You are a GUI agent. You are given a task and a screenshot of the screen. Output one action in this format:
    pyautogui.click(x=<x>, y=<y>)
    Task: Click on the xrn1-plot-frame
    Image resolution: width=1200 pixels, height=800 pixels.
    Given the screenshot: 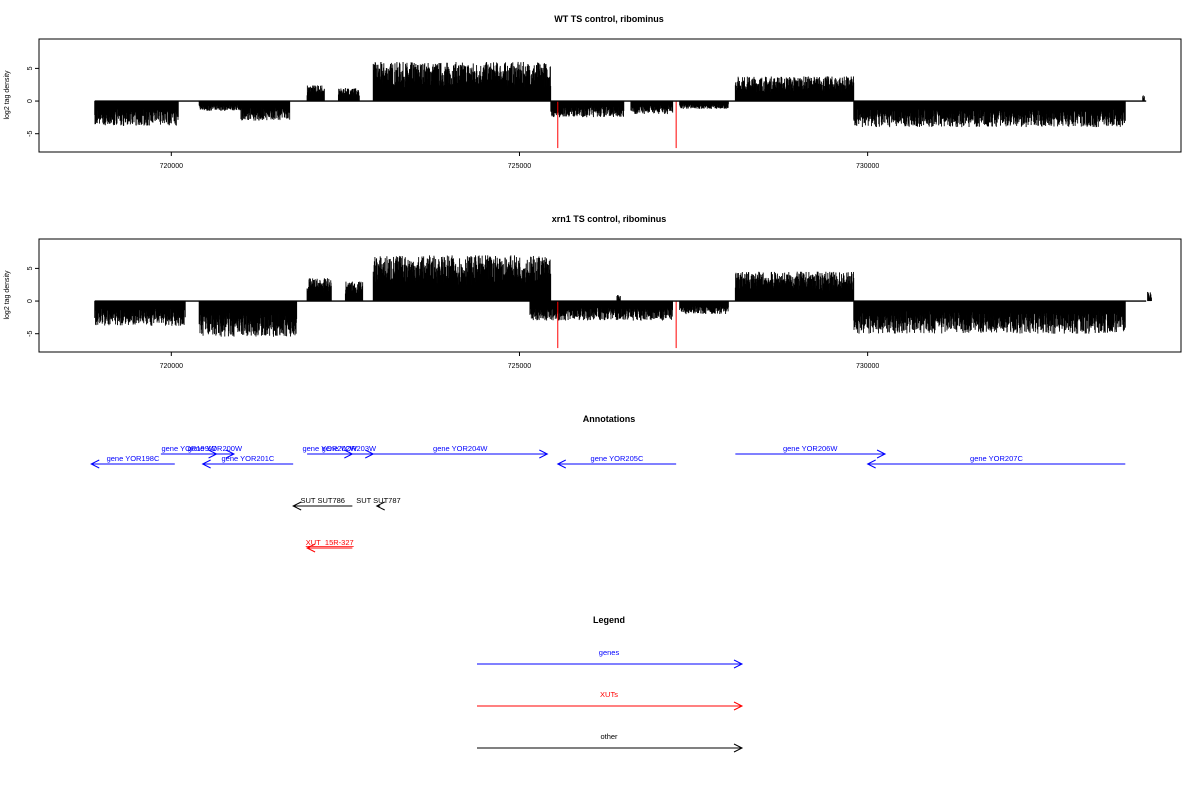 What is the action you would take?
    pyautogui.click(x=610, y=295)
    